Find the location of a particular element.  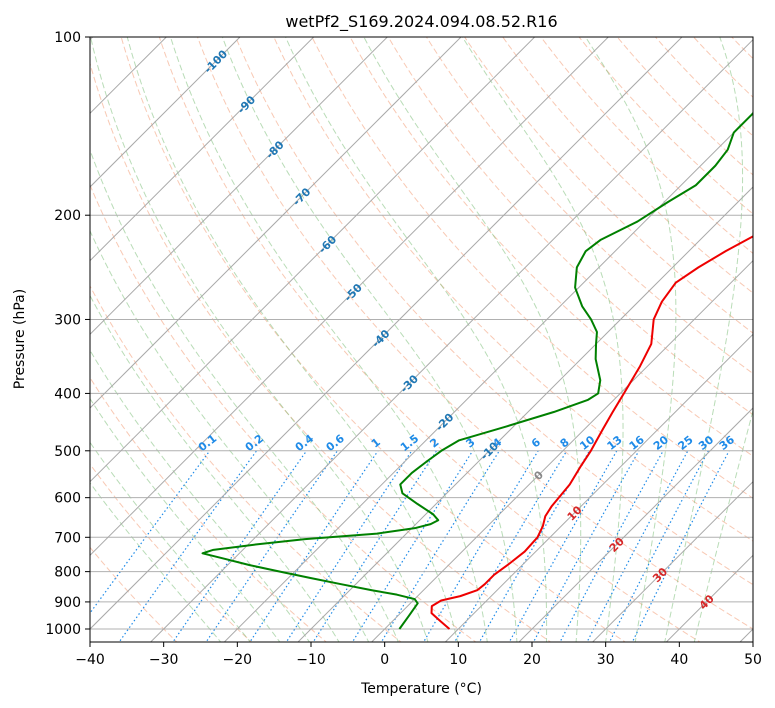

y-axis-ticks: 100 200 300 400 500 600 700 800 900 1000 is located at coordinates (67, 334).